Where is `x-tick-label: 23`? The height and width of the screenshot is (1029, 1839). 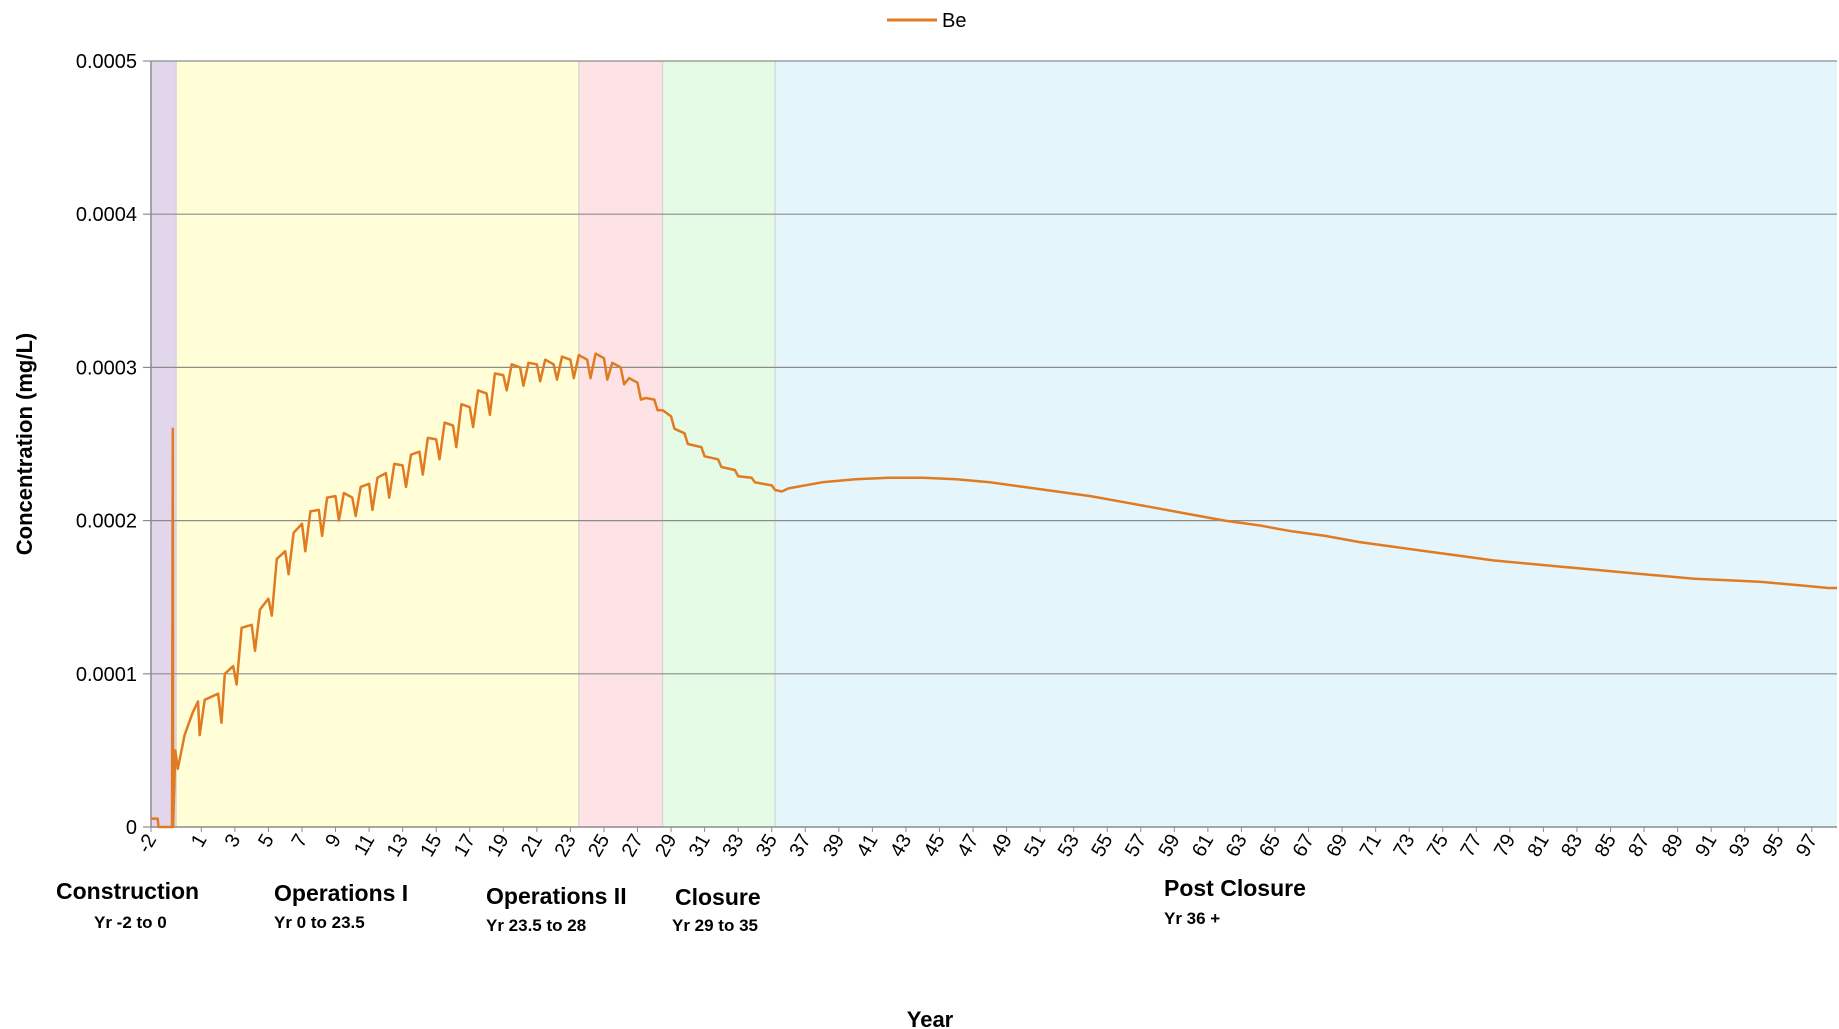
x-tick-label: 23 is located at coordinates (566, 846).